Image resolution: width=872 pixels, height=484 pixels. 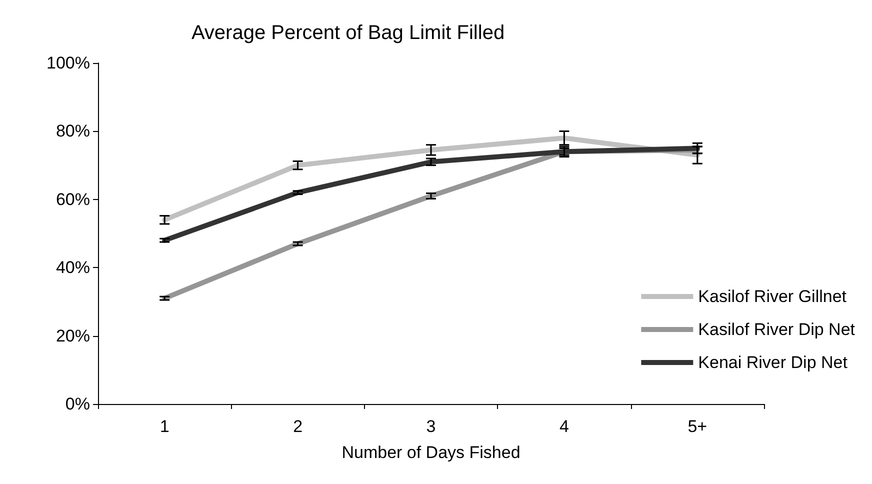 I want to click on x-tick-label: 5+, so click(x=698, y=426).